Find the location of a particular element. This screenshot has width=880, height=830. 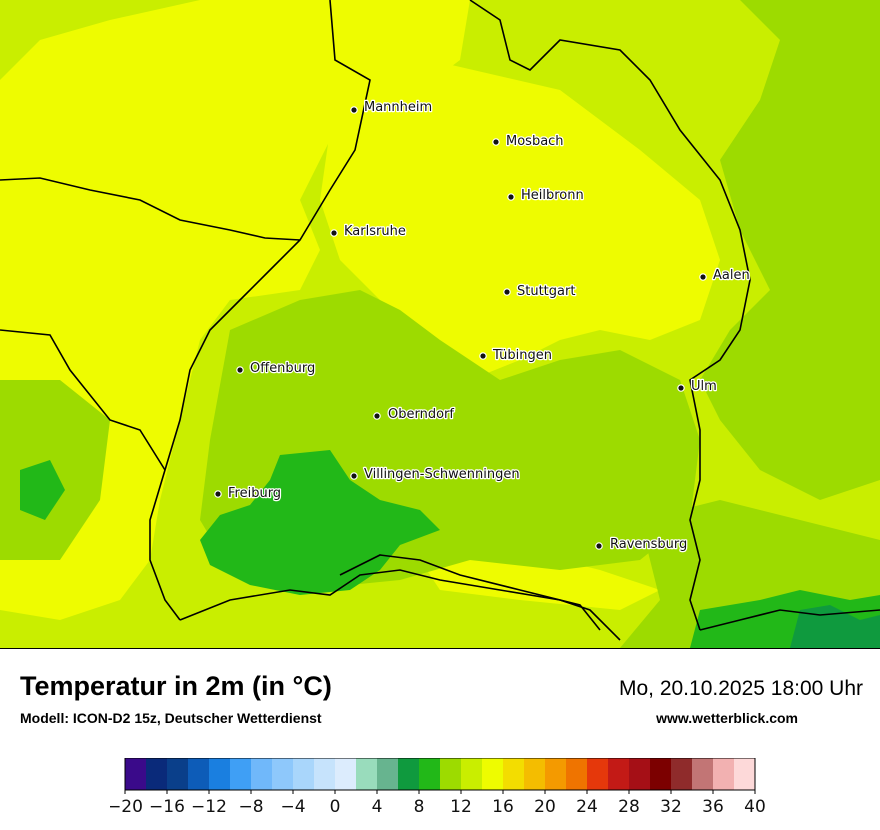

legend-tick-label: 20 is located at coordinates (545, 807).